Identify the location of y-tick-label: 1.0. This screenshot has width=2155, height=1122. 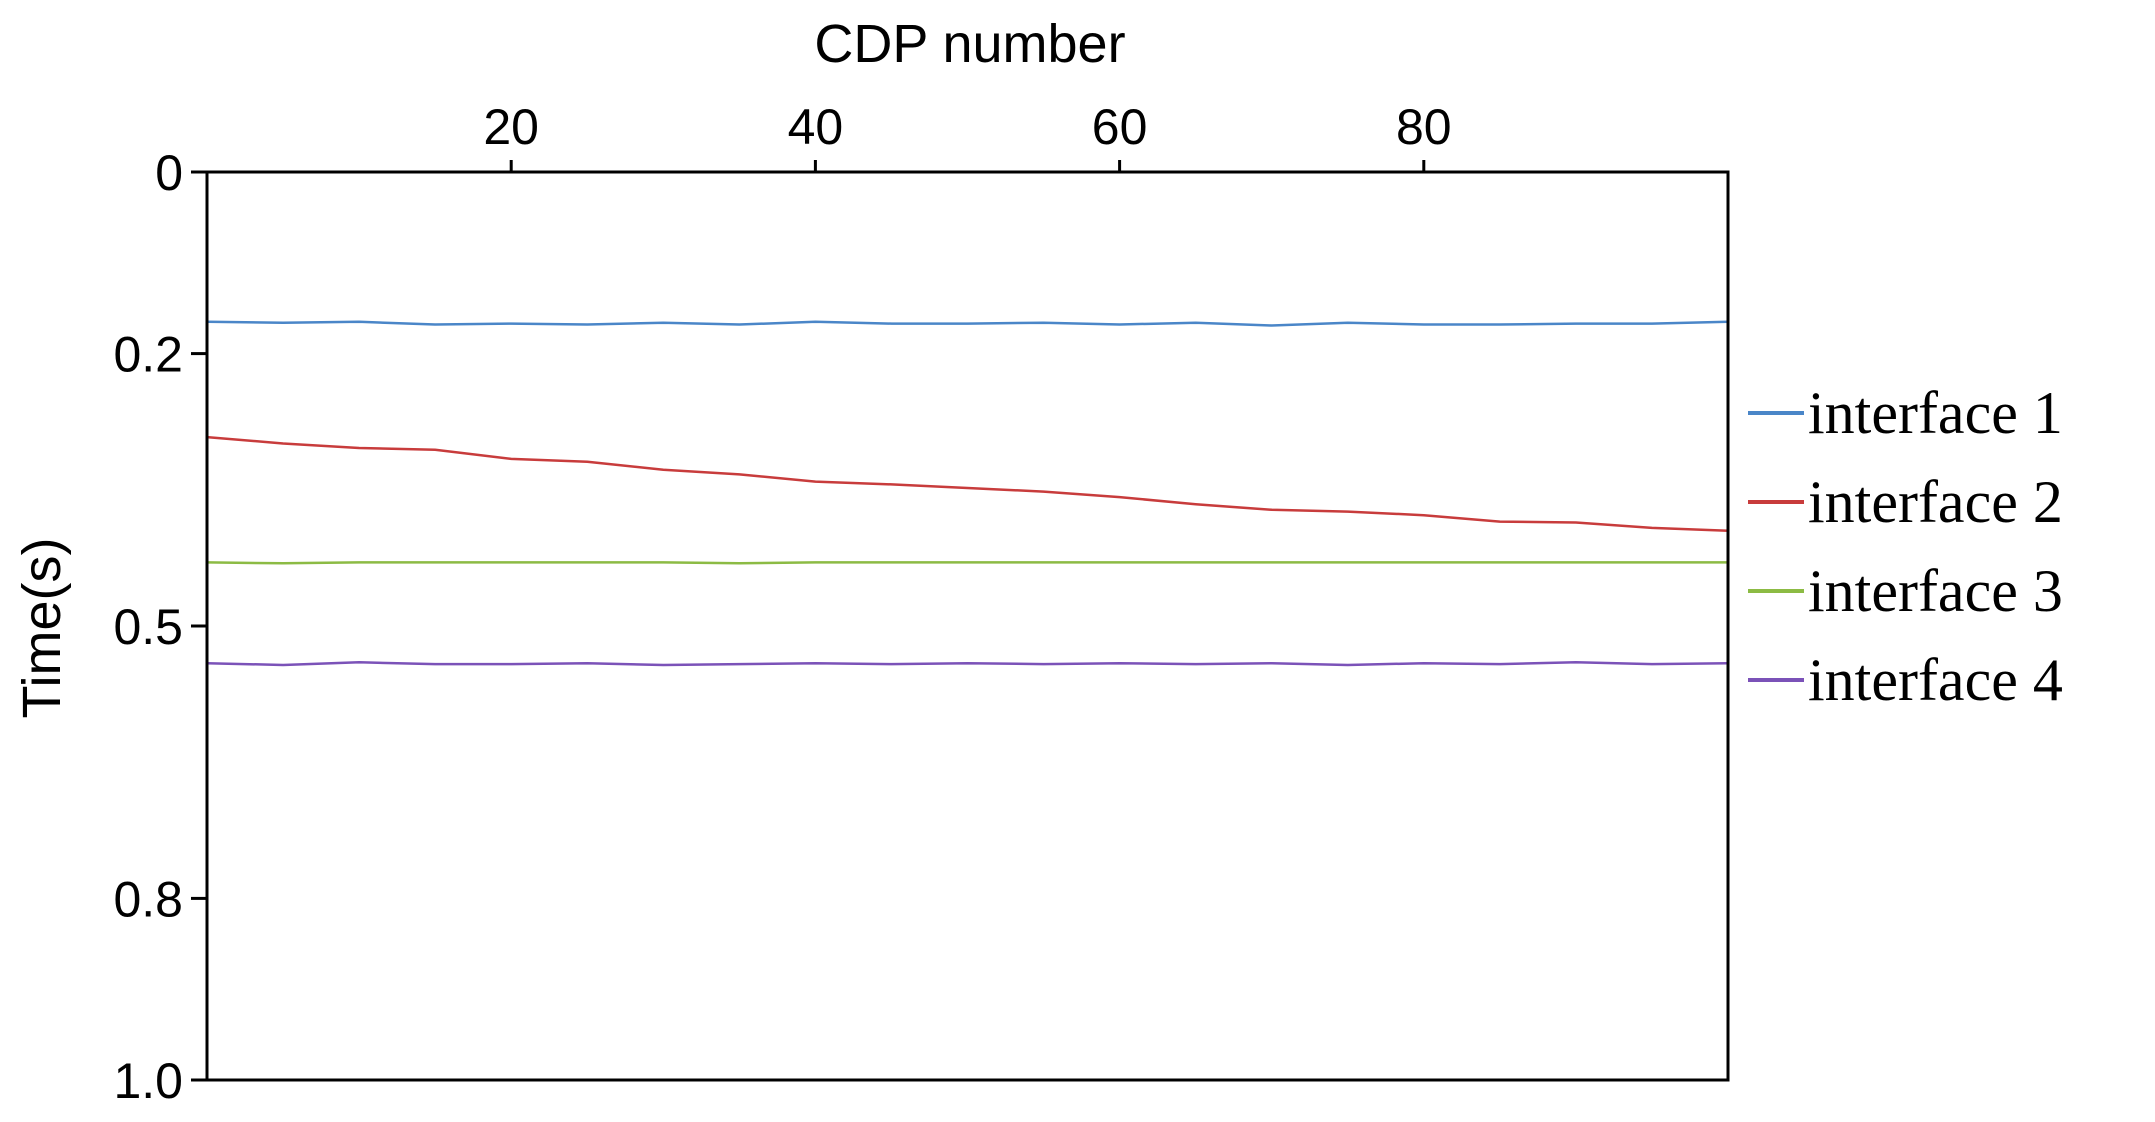
(148, 1081).